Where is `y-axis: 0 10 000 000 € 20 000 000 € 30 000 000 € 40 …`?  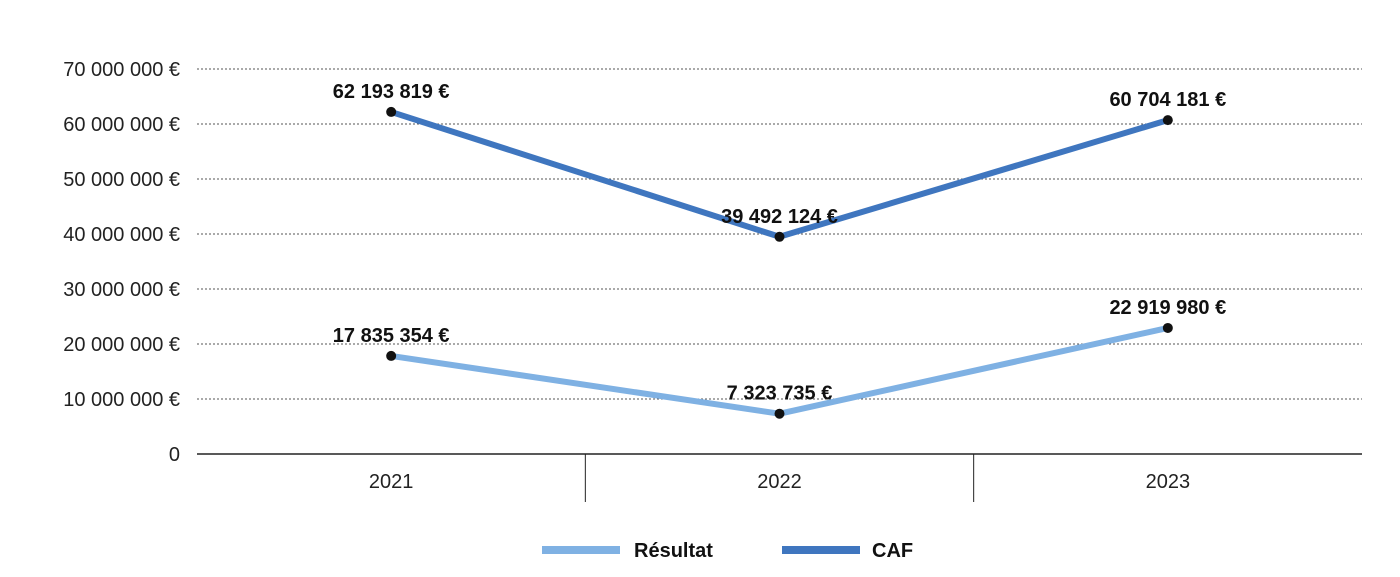 y-axis: 0 10 000 000 € 20 000 000 € 30 000 000 € 40 … is located at coordinates (121, 262).